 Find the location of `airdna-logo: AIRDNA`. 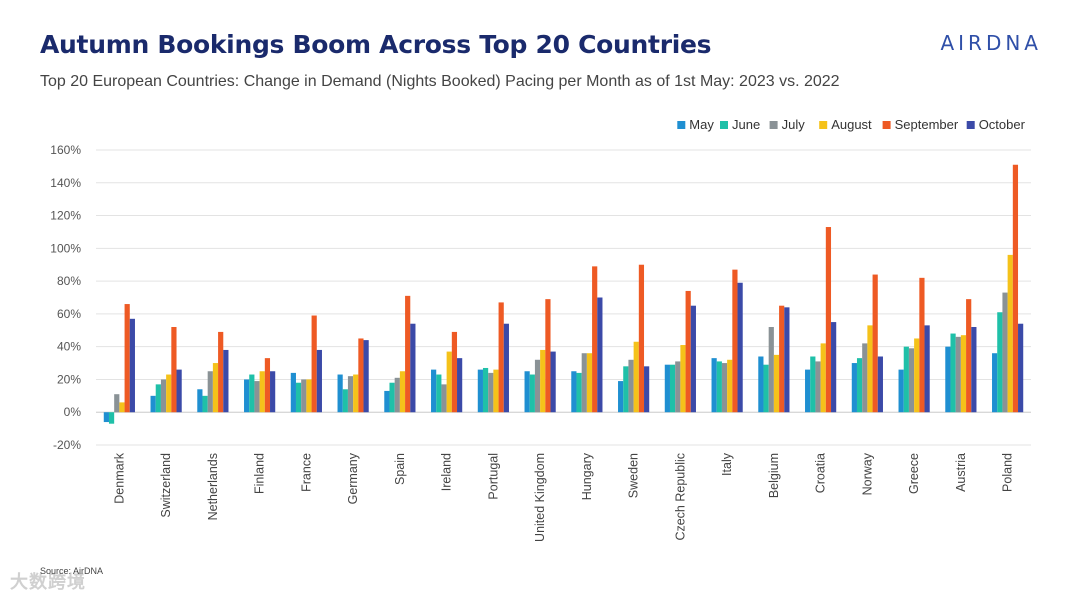

airdna-logo: AIRDNA is located at coordinates (991, 43).